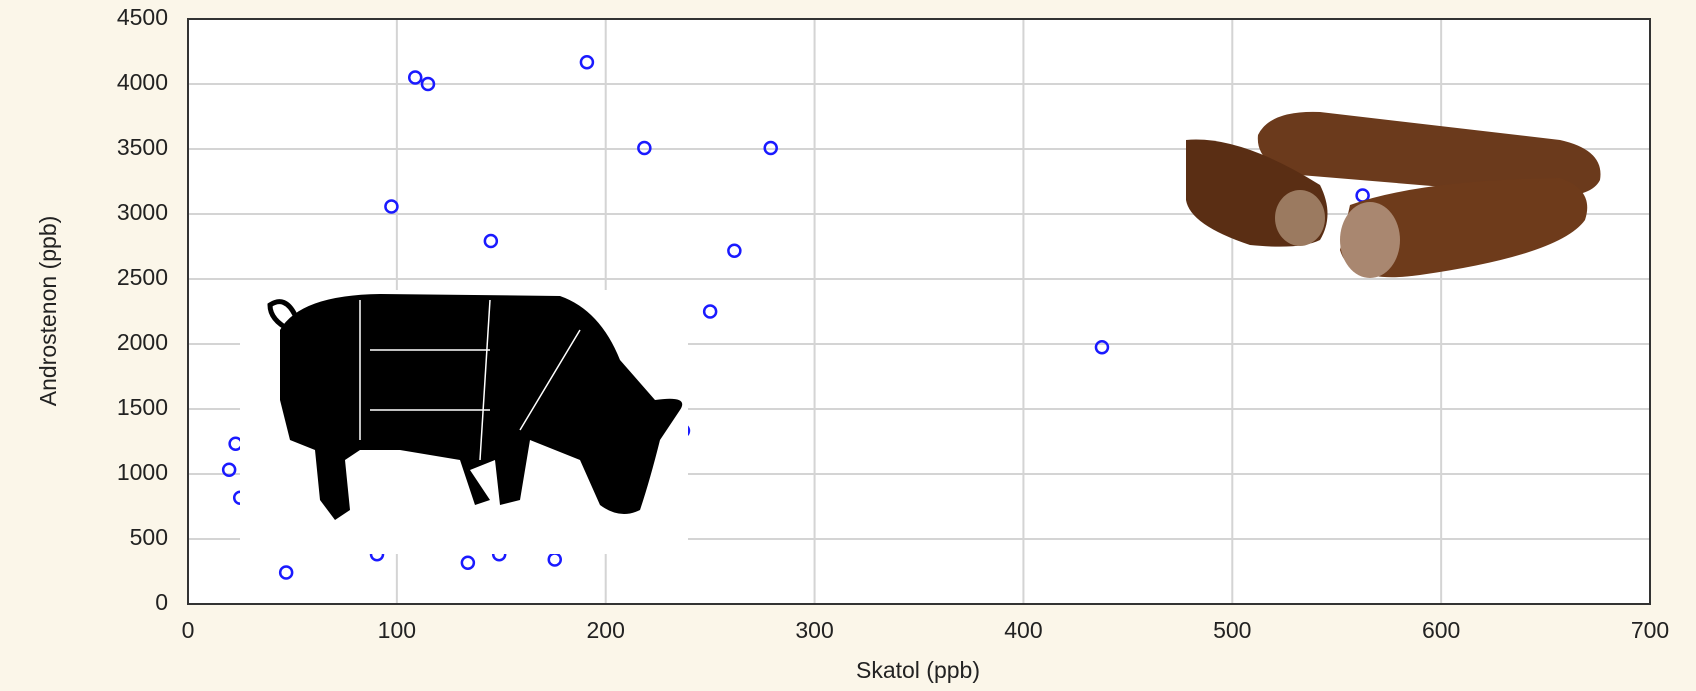 The height and width of the screenshot is (691, 1696). What do you see at coordinates (282, 316) in the screenshot?
I see `pig-tail` at bounding box center [282, 316].